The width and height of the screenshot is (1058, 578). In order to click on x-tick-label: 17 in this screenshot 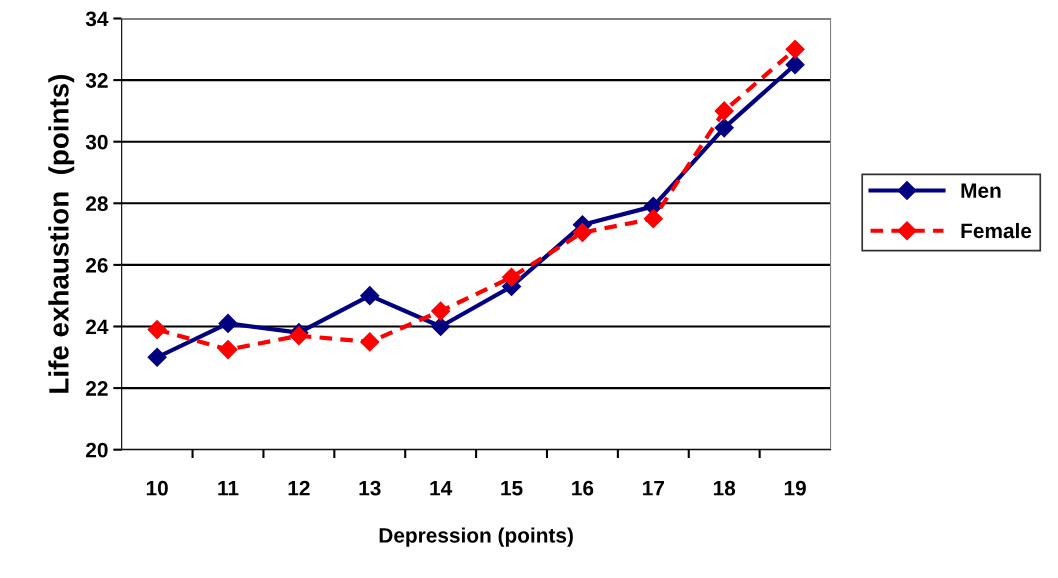, I will do `click(653, 488)`.